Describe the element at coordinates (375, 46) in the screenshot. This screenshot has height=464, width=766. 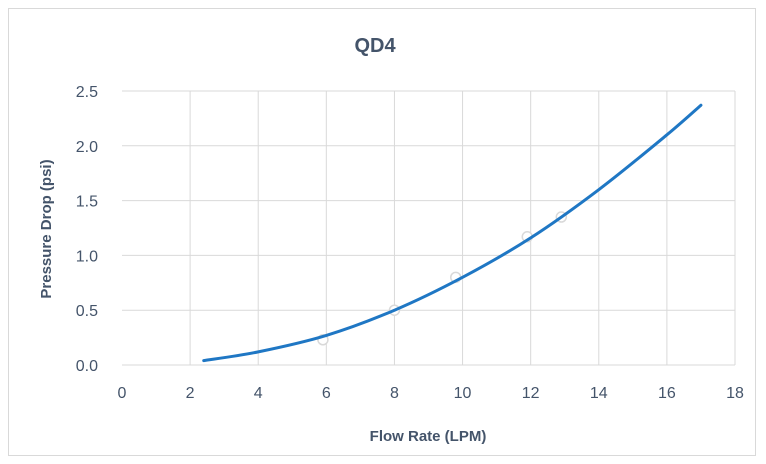
I see `chart-title: QD4` at that location.